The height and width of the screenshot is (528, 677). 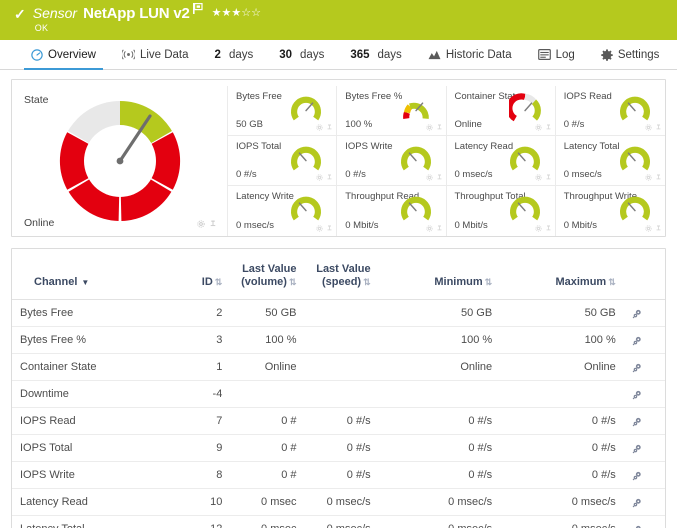 I want to click on mini-gauge-throughput-write: Throughput Write 0 Mbit/s, so click(x=610, y=211).